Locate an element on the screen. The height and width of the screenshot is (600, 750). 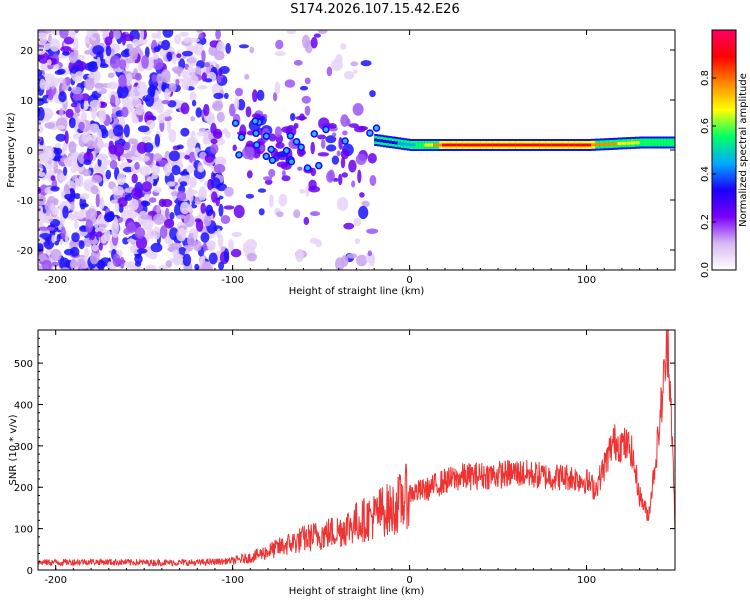
top-y-axis-label: Frequency (Hz) is located at coordinates (11, 150).